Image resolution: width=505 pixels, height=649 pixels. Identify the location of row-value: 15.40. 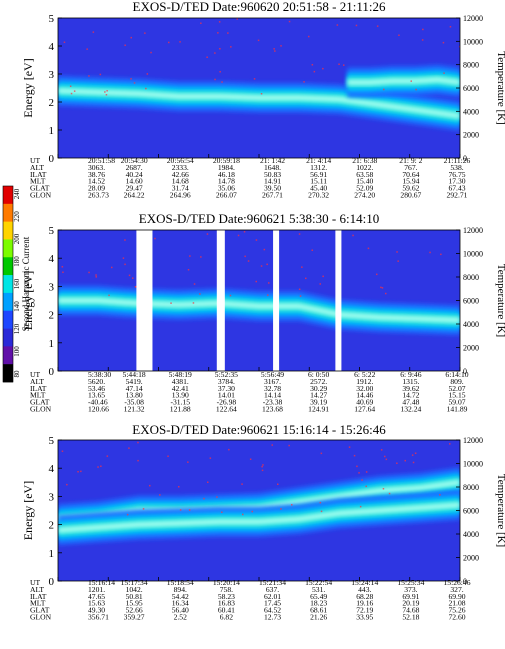
(364, 181).